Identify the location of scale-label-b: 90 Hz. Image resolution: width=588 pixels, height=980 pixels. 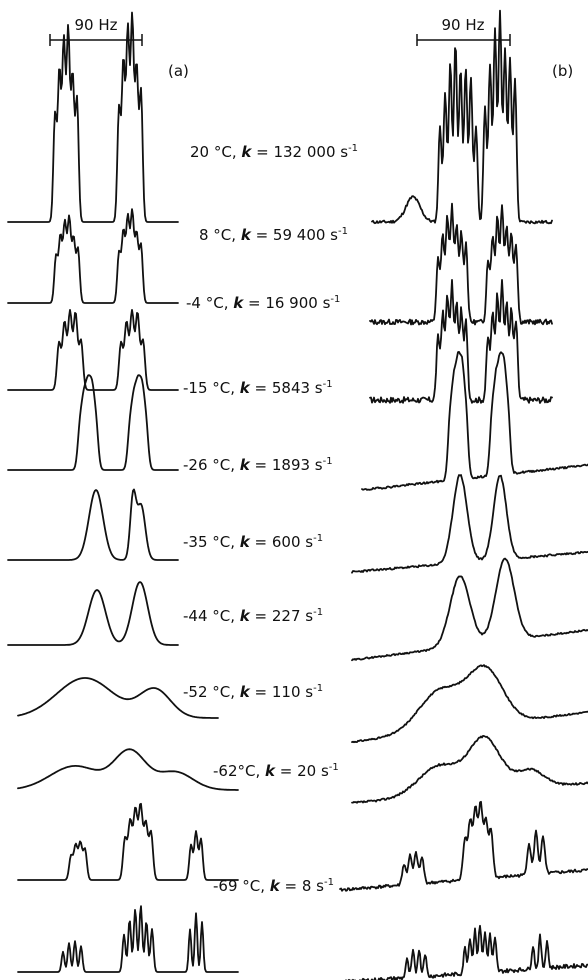
(462, 25).